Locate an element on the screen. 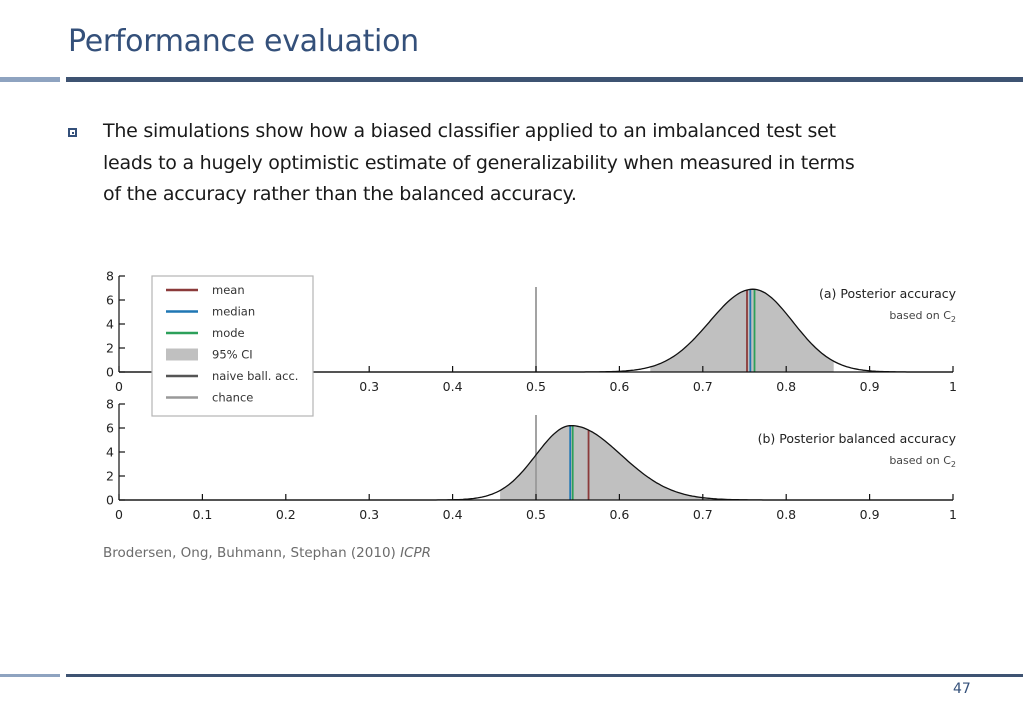  x-tick-label: 0.1 is located at coordinates (202, 514).